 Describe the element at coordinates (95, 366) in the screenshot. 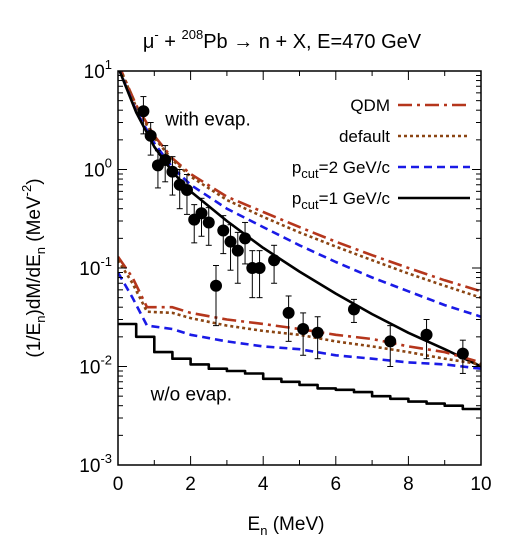

I see `y-tick-label: 10⁻²` at that location.